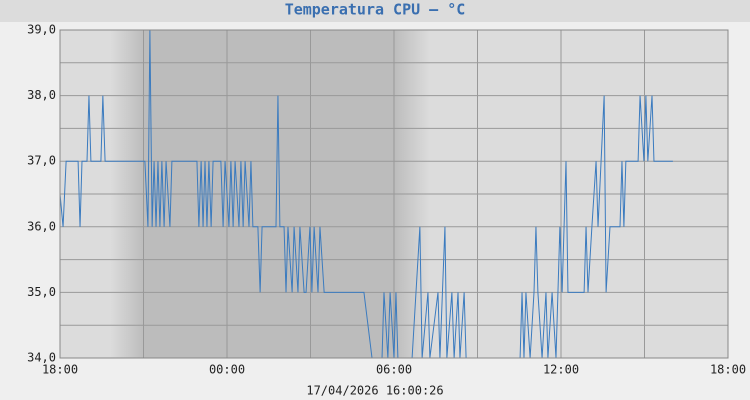  What do you see at coordinates (561, 370) in the screenshot?
I see `x-tick-label: 12:00` at bounding box center [561, 370].